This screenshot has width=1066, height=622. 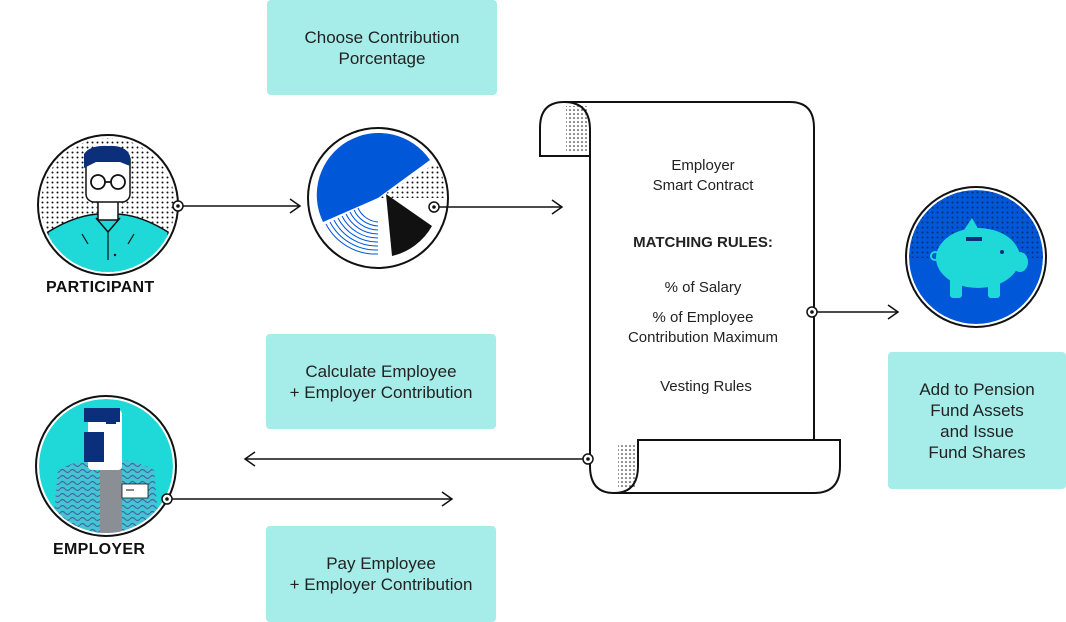 What do you see at coordinates (382, 58) in the screenshot?
I see `choose-box-line-2: Porcentage` at bounding box center [382, 58].